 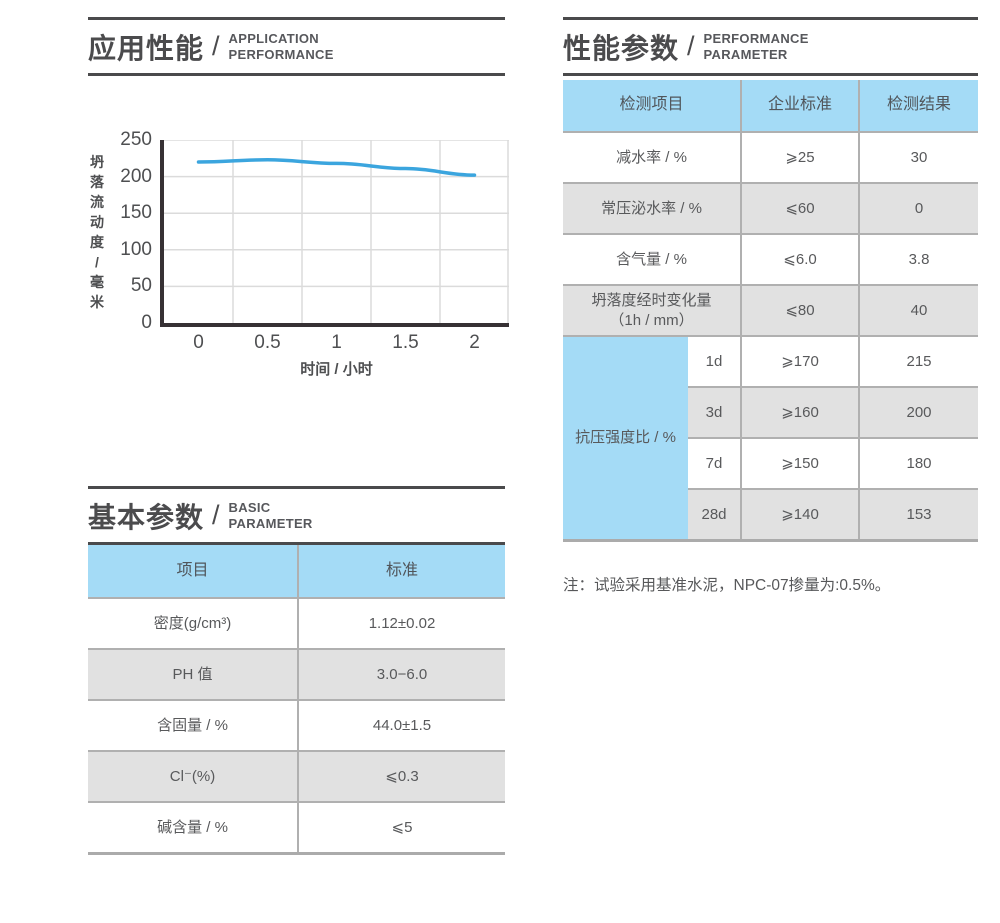 I want to click on chart-y-axis-label: 坍落流动度 / 毫米, so click(x=97, y=231).